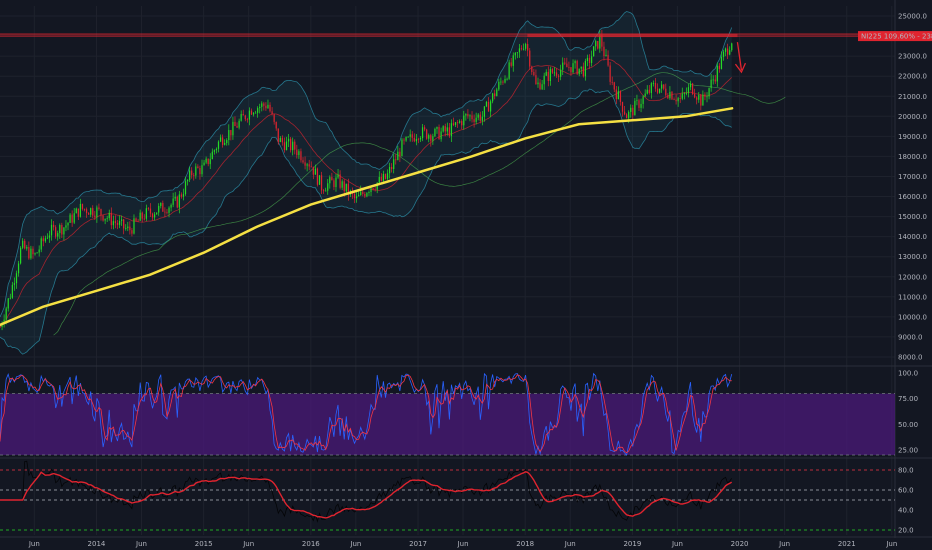 The image size is (932, 550). What do you see at coordinates (447, 53) in the screenshot?
I see `annotations` at bounding box center [447, 53].